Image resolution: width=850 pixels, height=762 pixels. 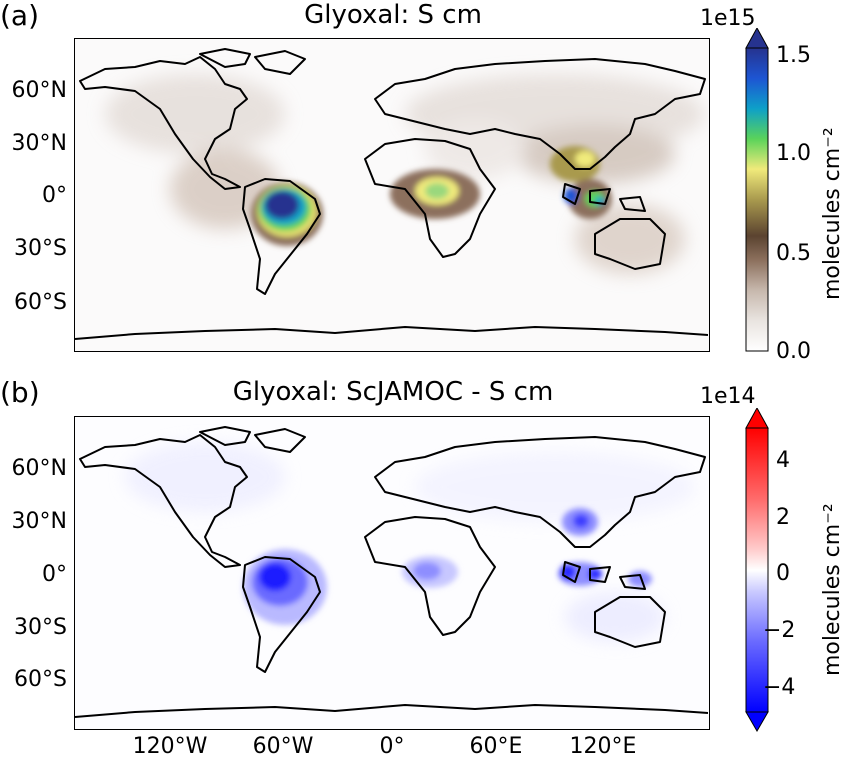 What do you see at coordinates (392, 746) in the screenshot?
I see `lon-label-0: 0°` at bounding box center [392, 746].